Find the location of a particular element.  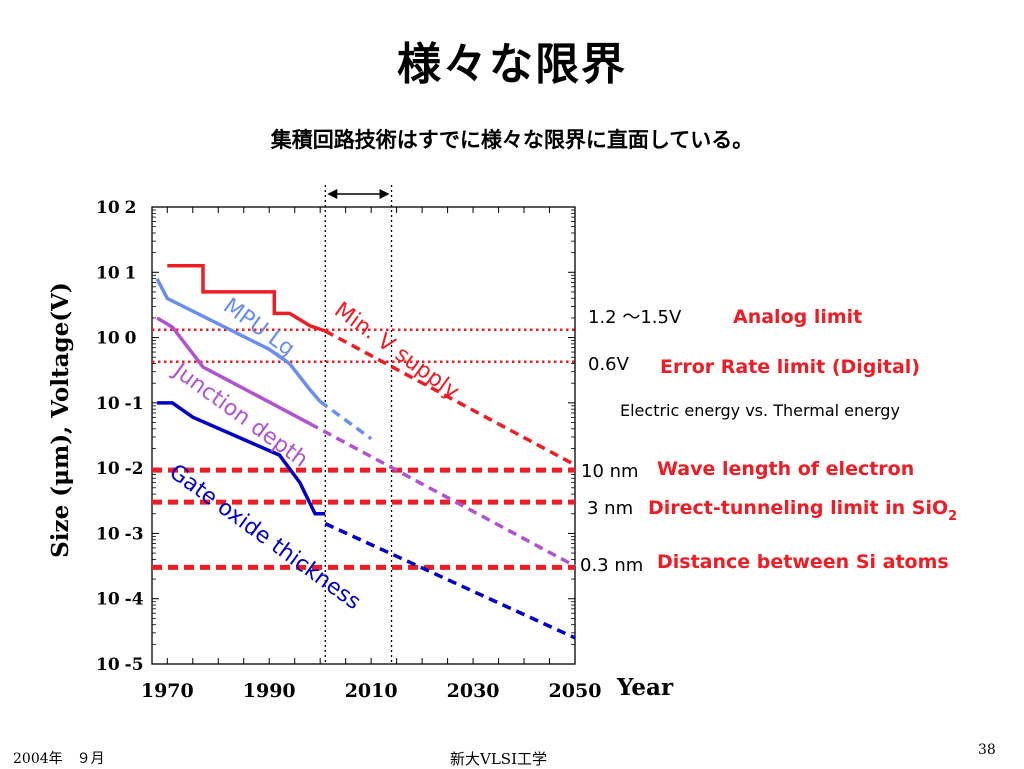

y-tick-label: 10 0 is located at coordinates (116, 339).